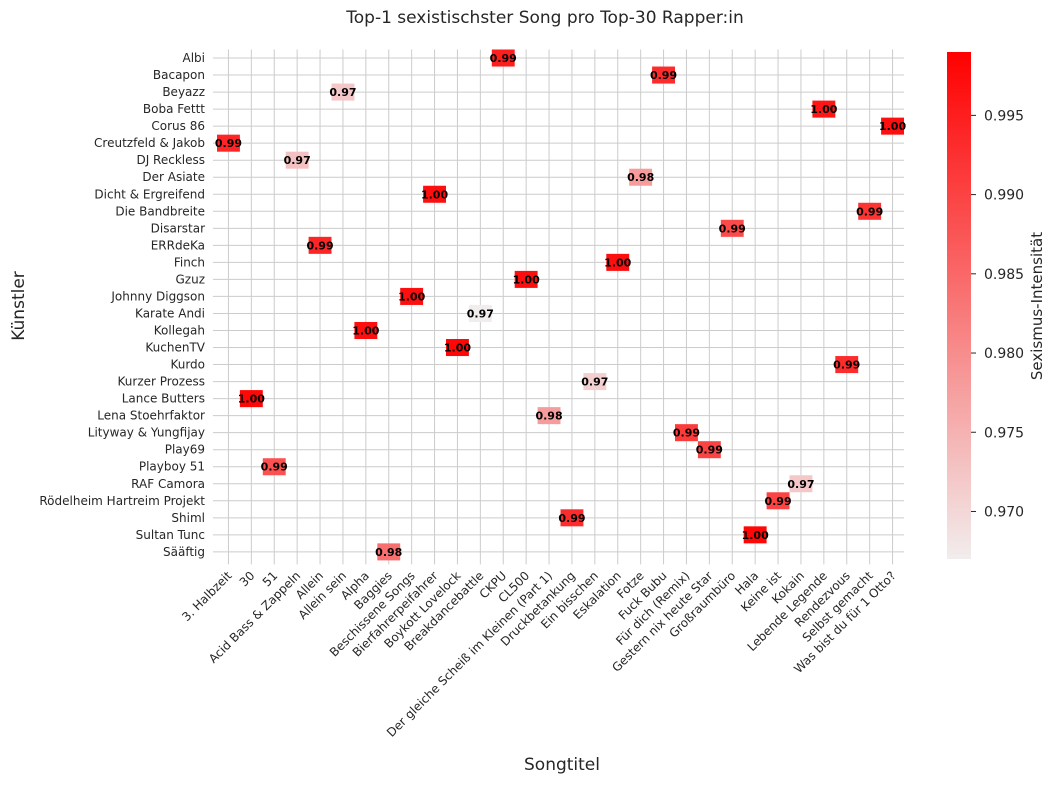 This screenshot has height=788, width=1053. What do you see at coordinates (19, 306) in the screenshot?
I see `y-axis-label: Künstler` at bounding box center [19, 306].